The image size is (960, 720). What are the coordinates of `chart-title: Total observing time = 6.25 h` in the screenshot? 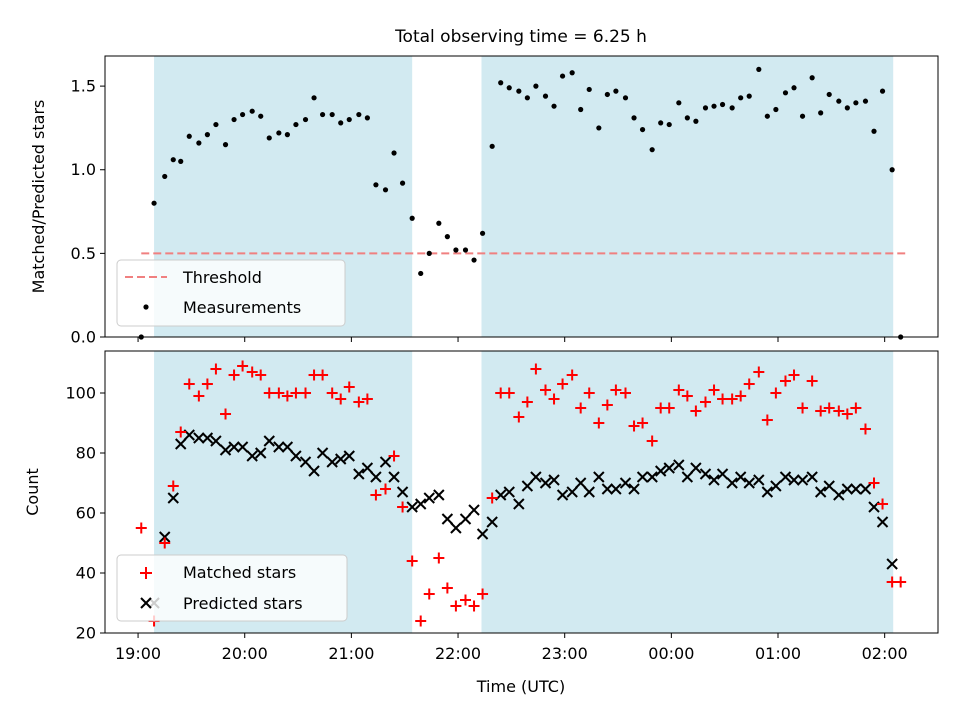 It's located at (520, 37).